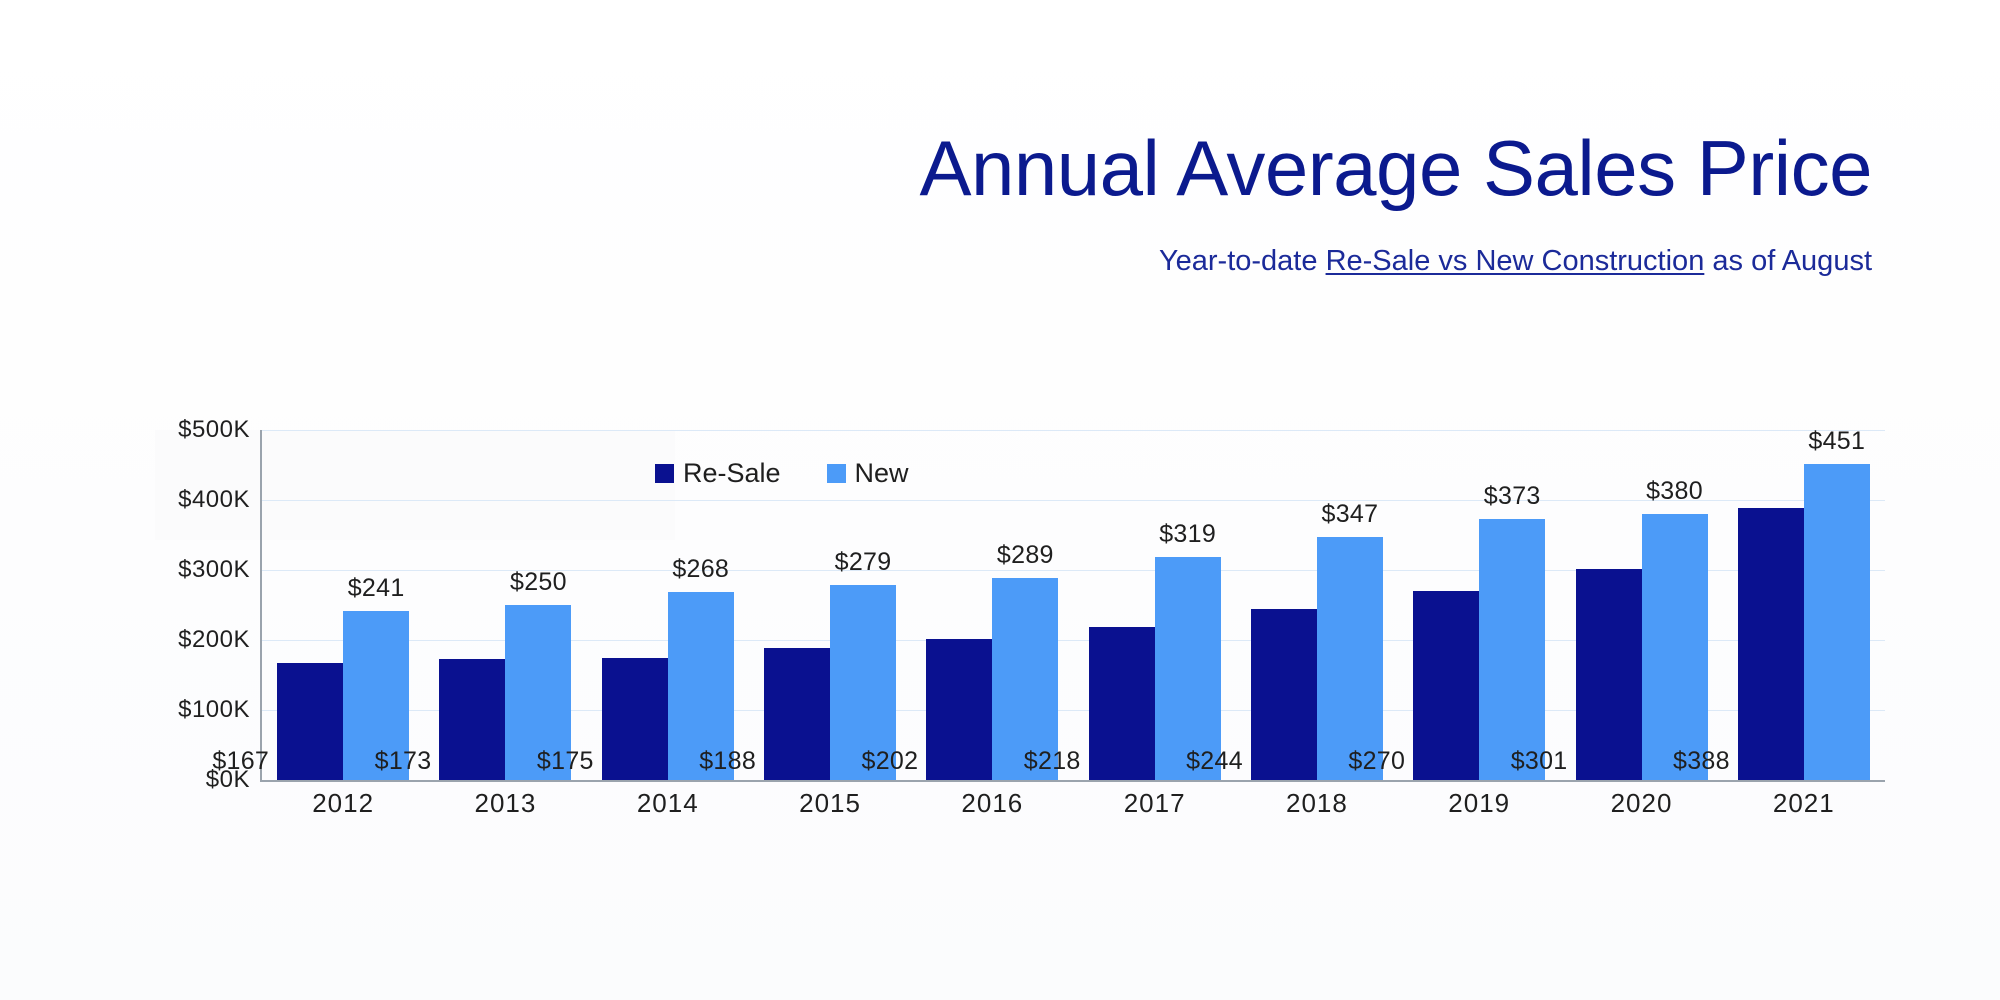 Image resolution: width=2000 pixels, height=1000 pixels. What do you see at coordinates (538, 674) in the screenshot?
I see `bar-new-2013: $250` at bounding box center [538, 674].